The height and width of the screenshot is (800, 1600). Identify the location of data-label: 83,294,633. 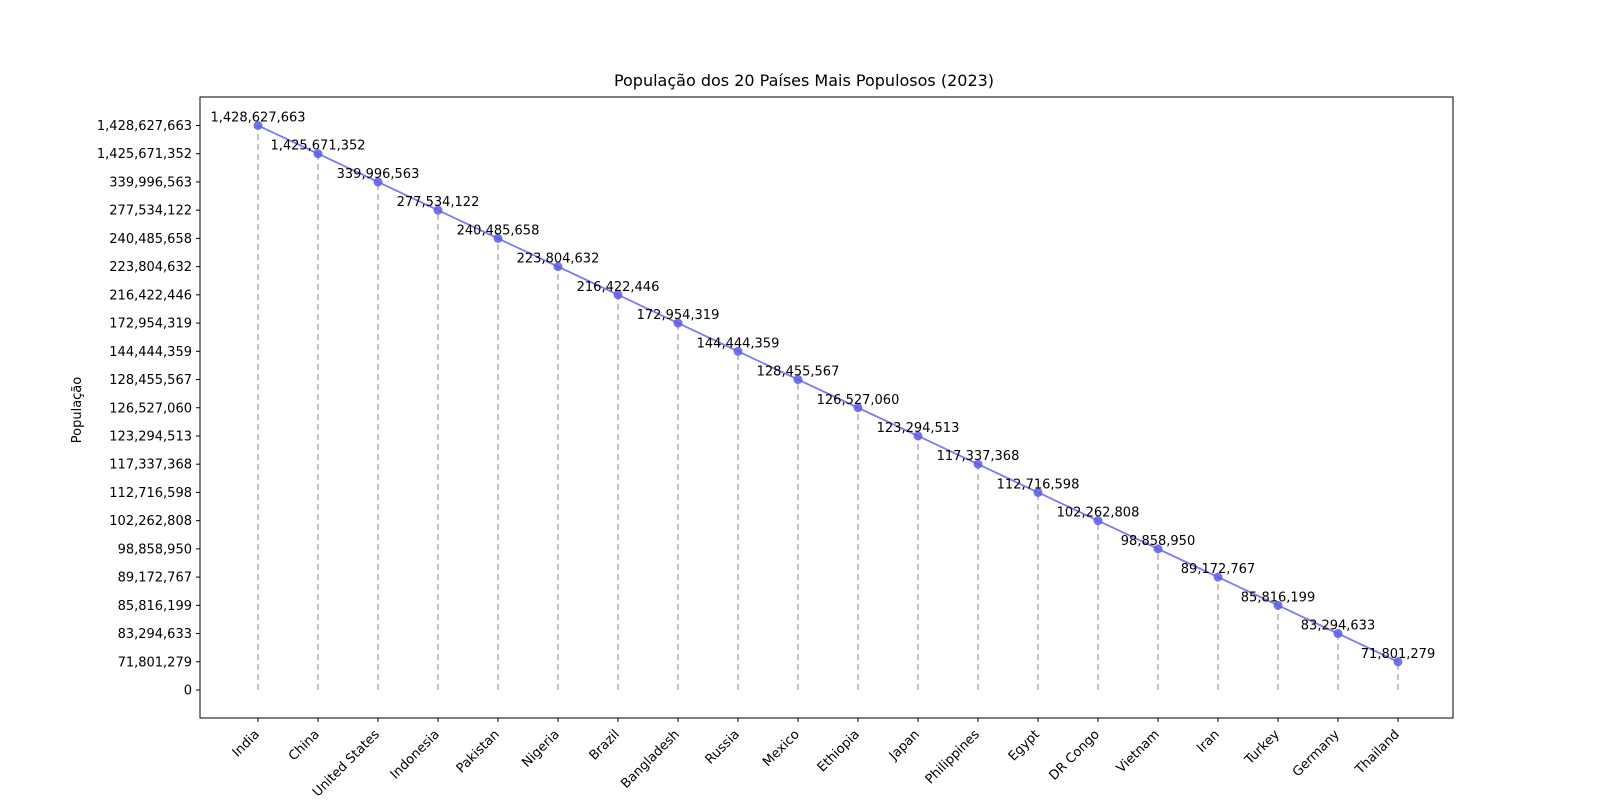
(1338, 626).